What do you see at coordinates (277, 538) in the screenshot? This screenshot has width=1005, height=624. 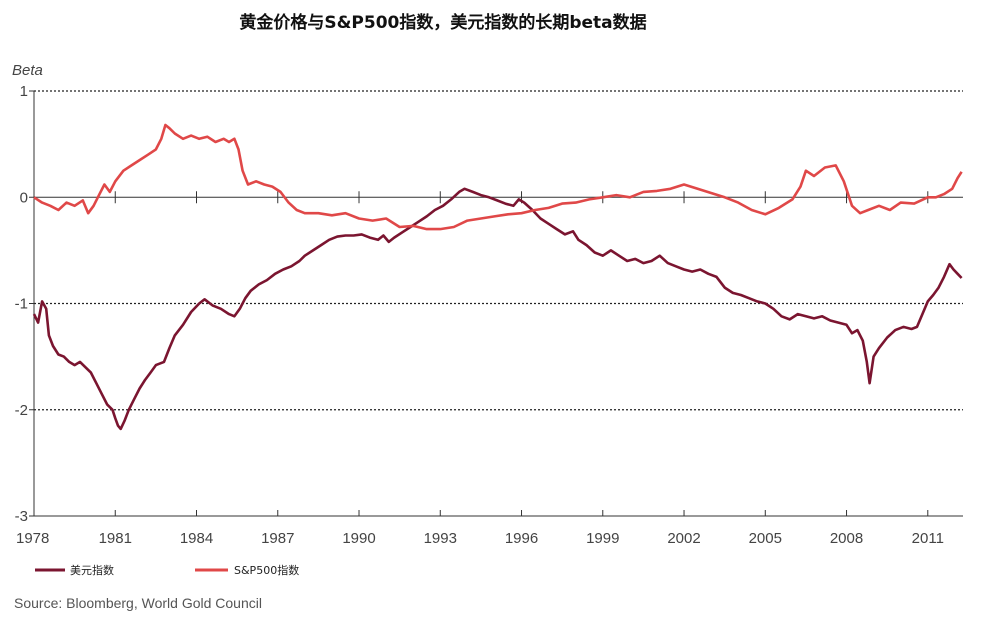 I see `x-tick-label: 1987` at bounding box center [277, 538].